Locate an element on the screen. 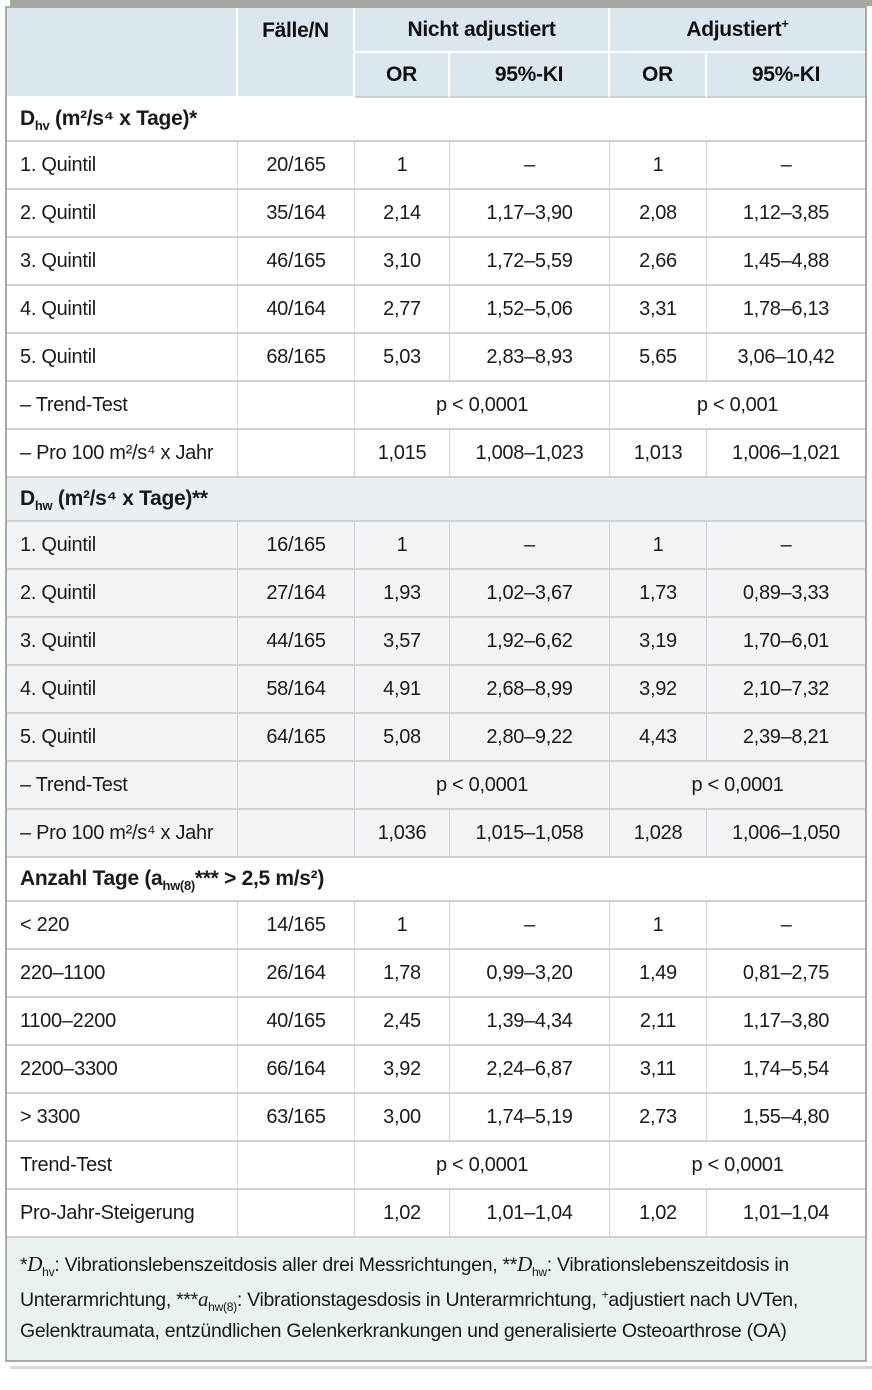 The image size is (872, 1390). cell-ki-unadjusted: 1,17–3,90 is located at coordinates (530, 214).